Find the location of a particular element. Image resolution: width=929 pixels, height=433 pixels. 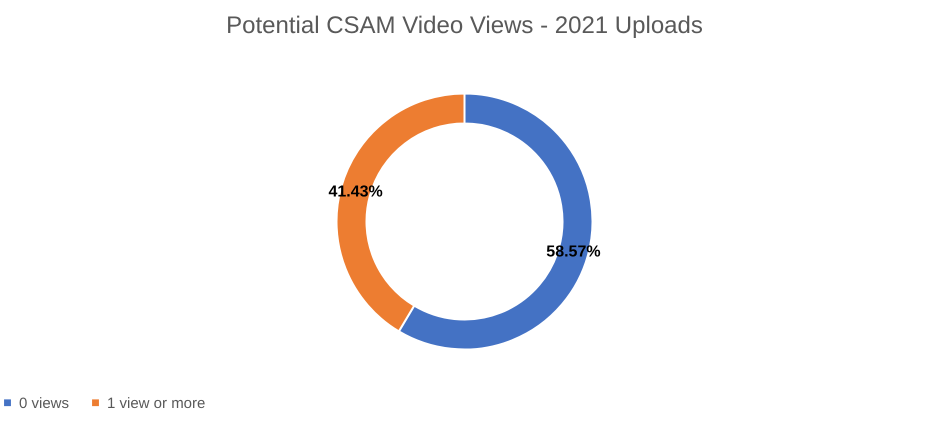

legend-label: 0 views is located at coordinates (44, 403).